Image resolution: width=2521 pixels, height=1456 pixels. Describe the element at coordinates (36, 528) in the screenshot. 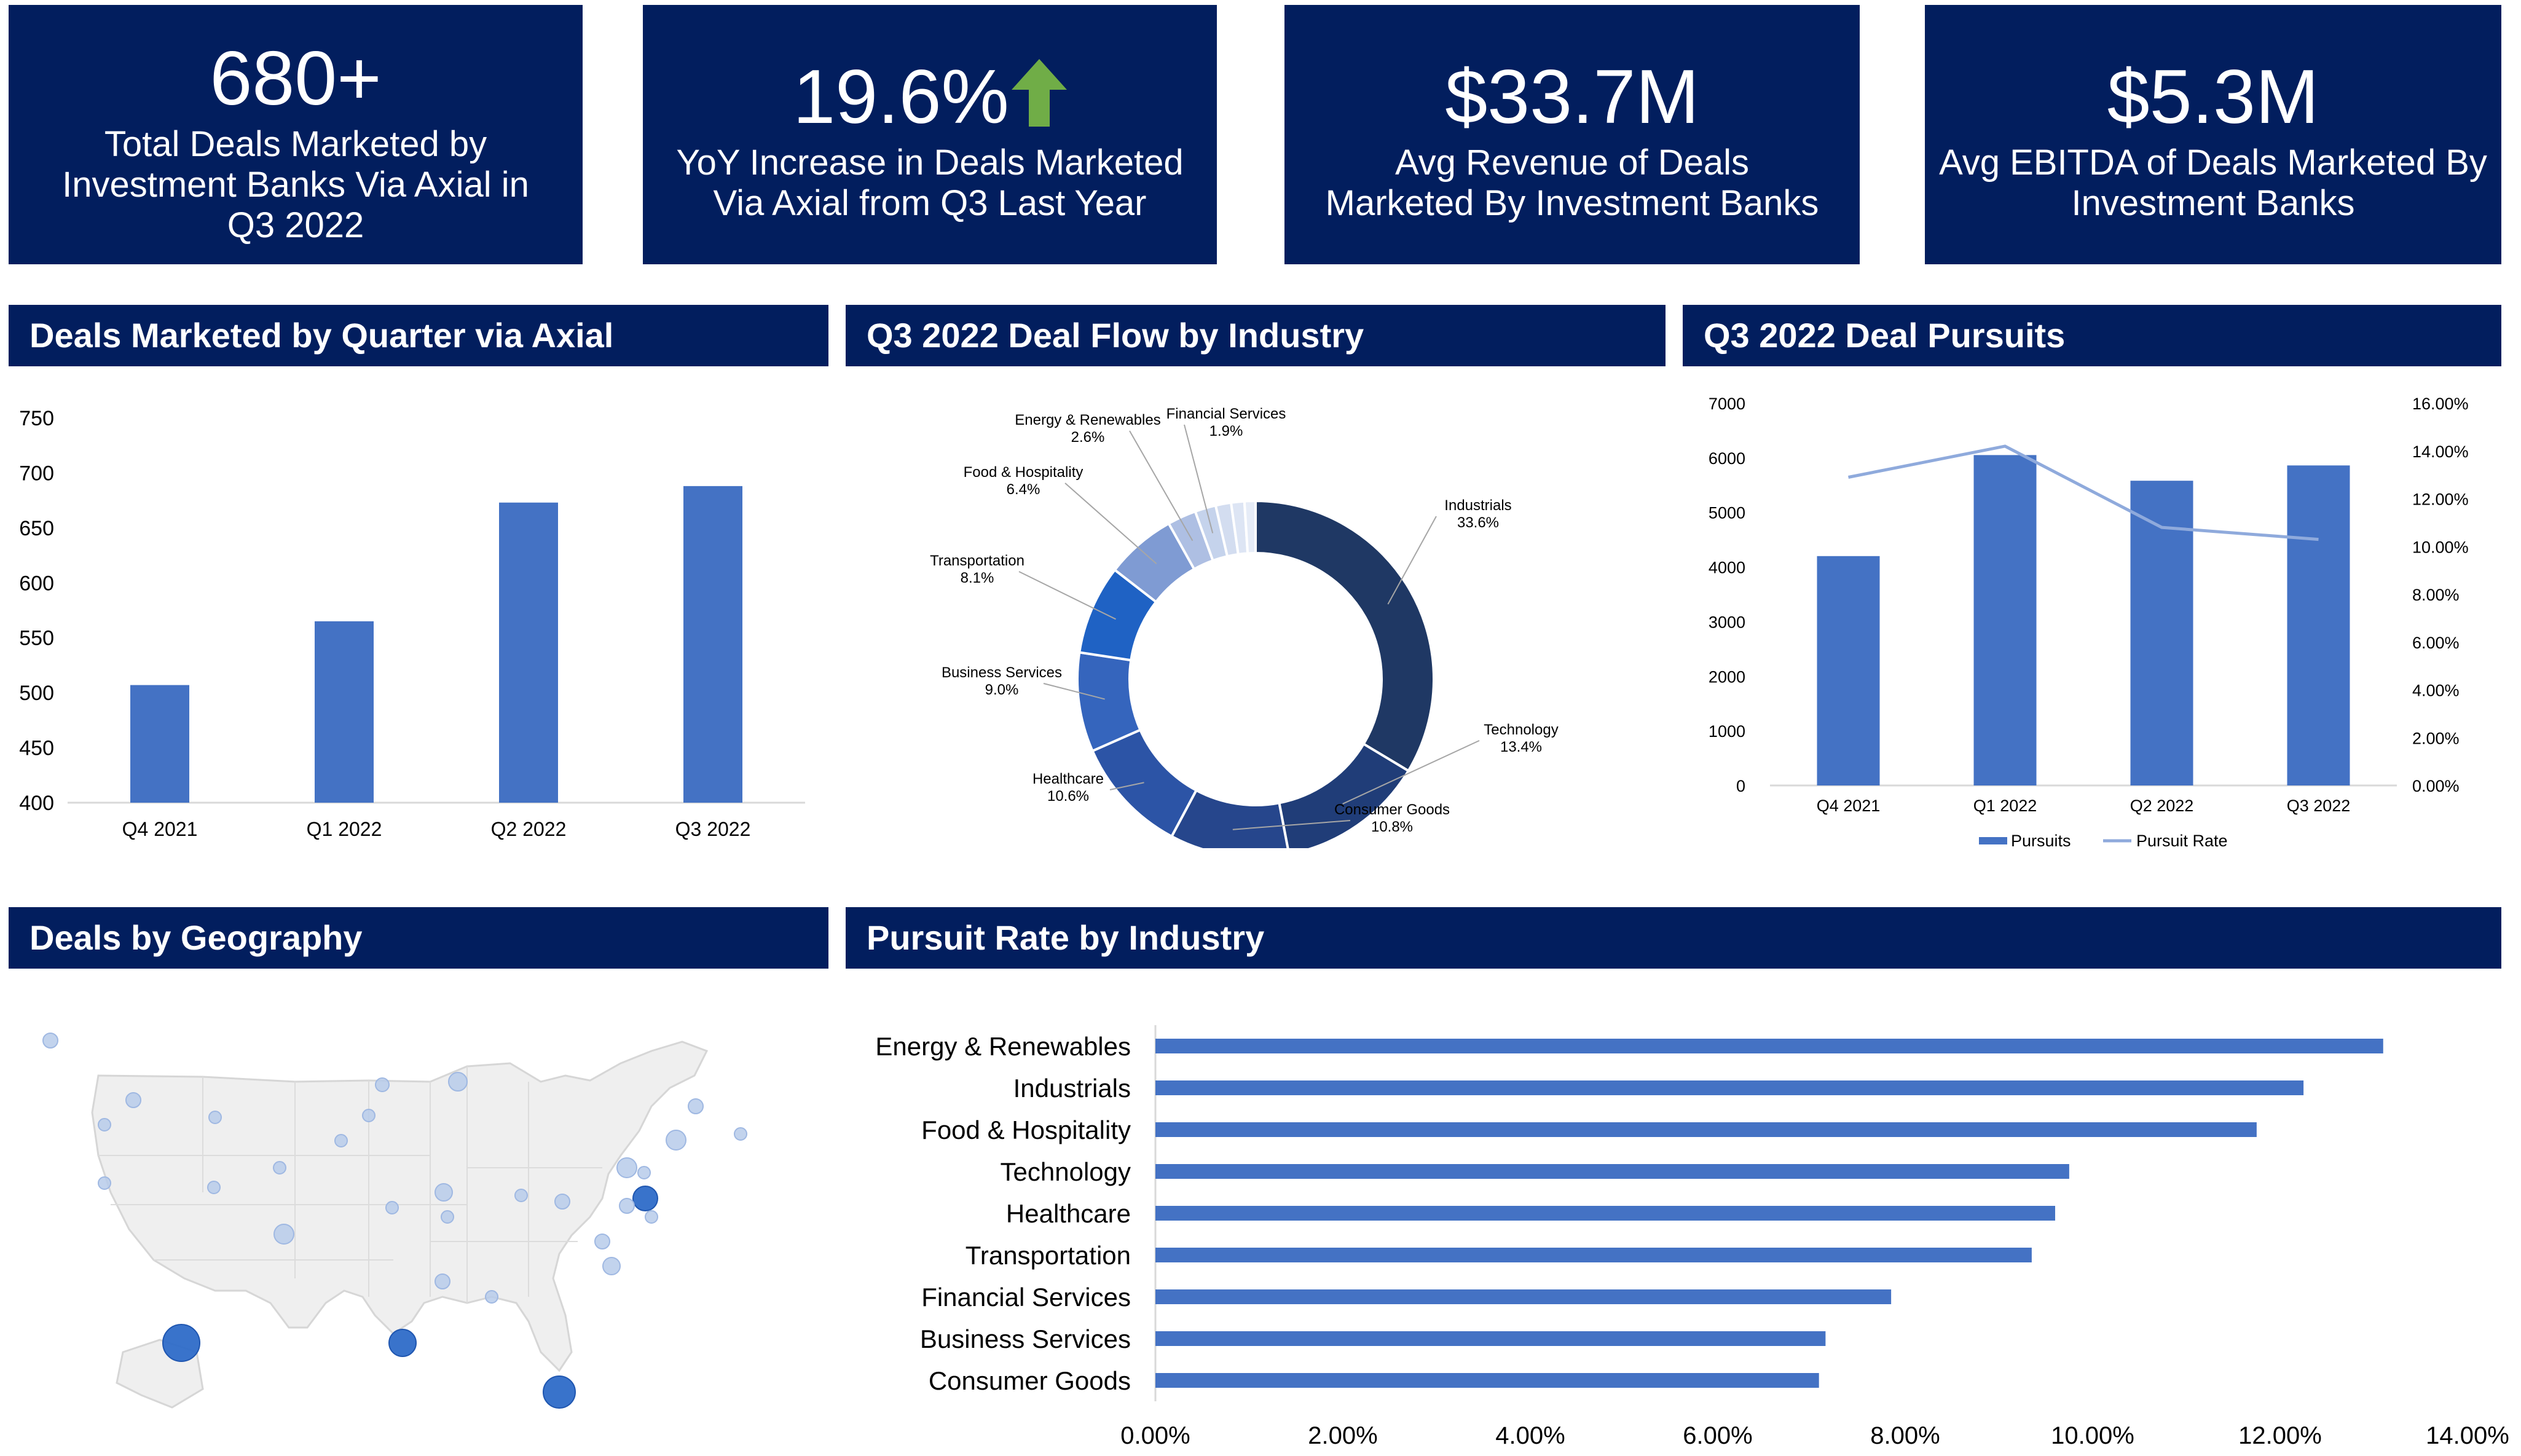

I see `y-tick-label: 650` at that location.